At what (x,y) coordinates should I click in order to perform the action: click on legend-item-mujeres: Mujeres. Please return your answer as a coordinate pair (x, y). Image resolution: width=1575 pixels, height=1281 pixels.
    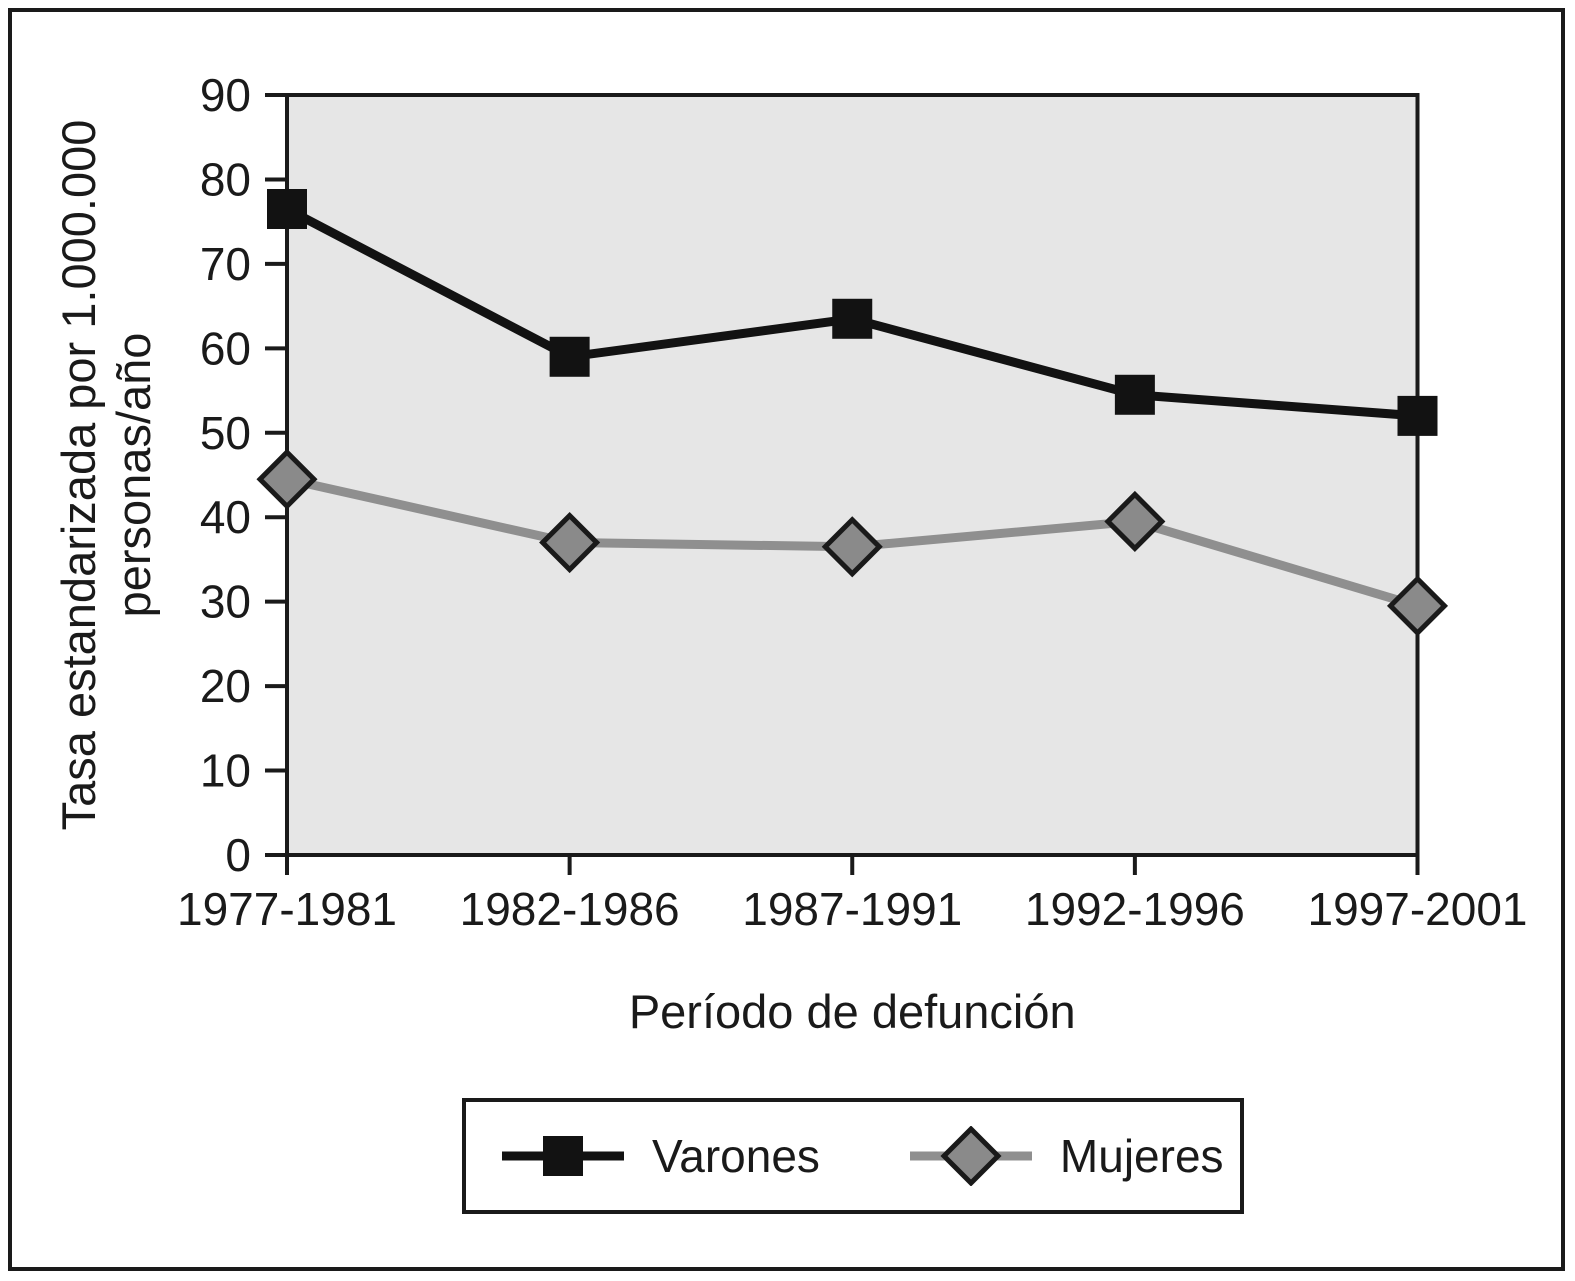
    Looking at the image, I should click on (1066, 1156).